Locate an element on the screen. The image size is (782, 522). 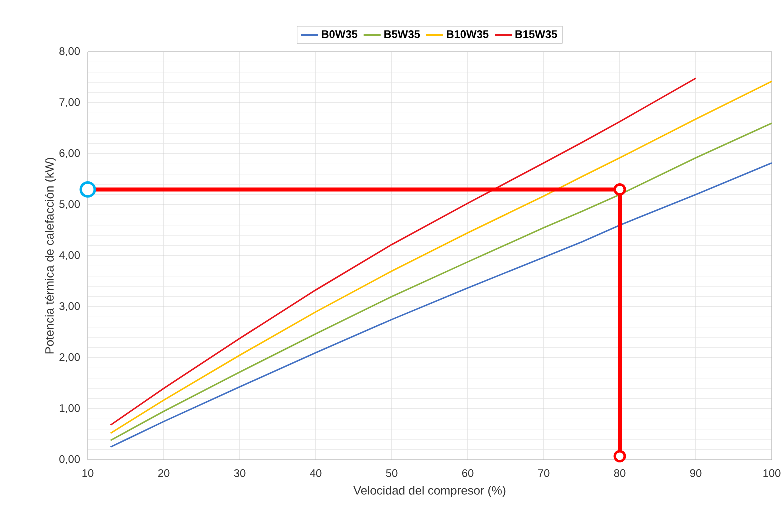
x-tick-label: 40 is located at coordinates (316, 474).